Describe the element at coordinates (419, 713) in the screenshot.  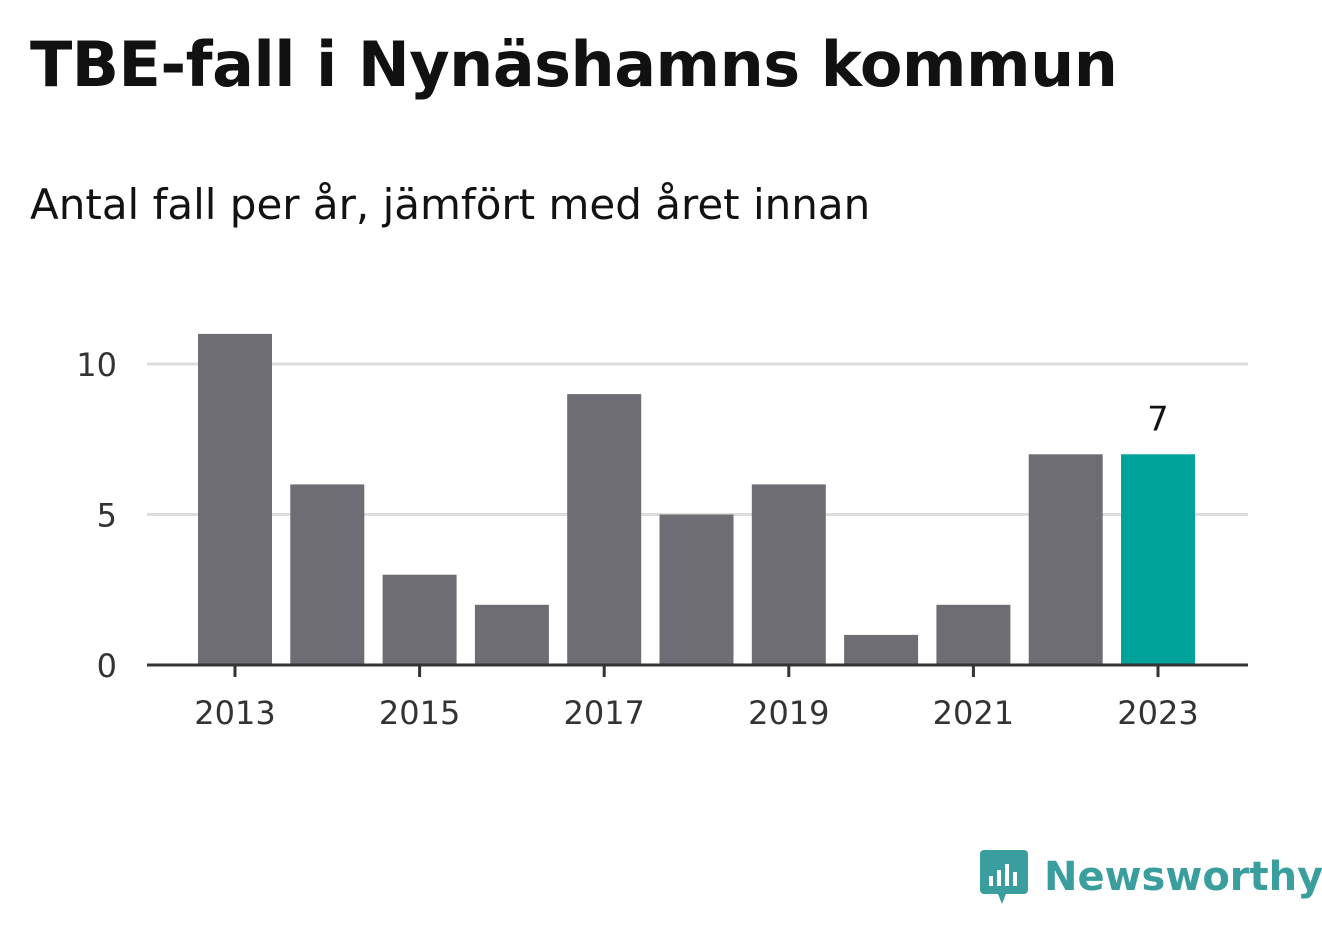
I see `x-tick-label-2015: 2015` at that location.